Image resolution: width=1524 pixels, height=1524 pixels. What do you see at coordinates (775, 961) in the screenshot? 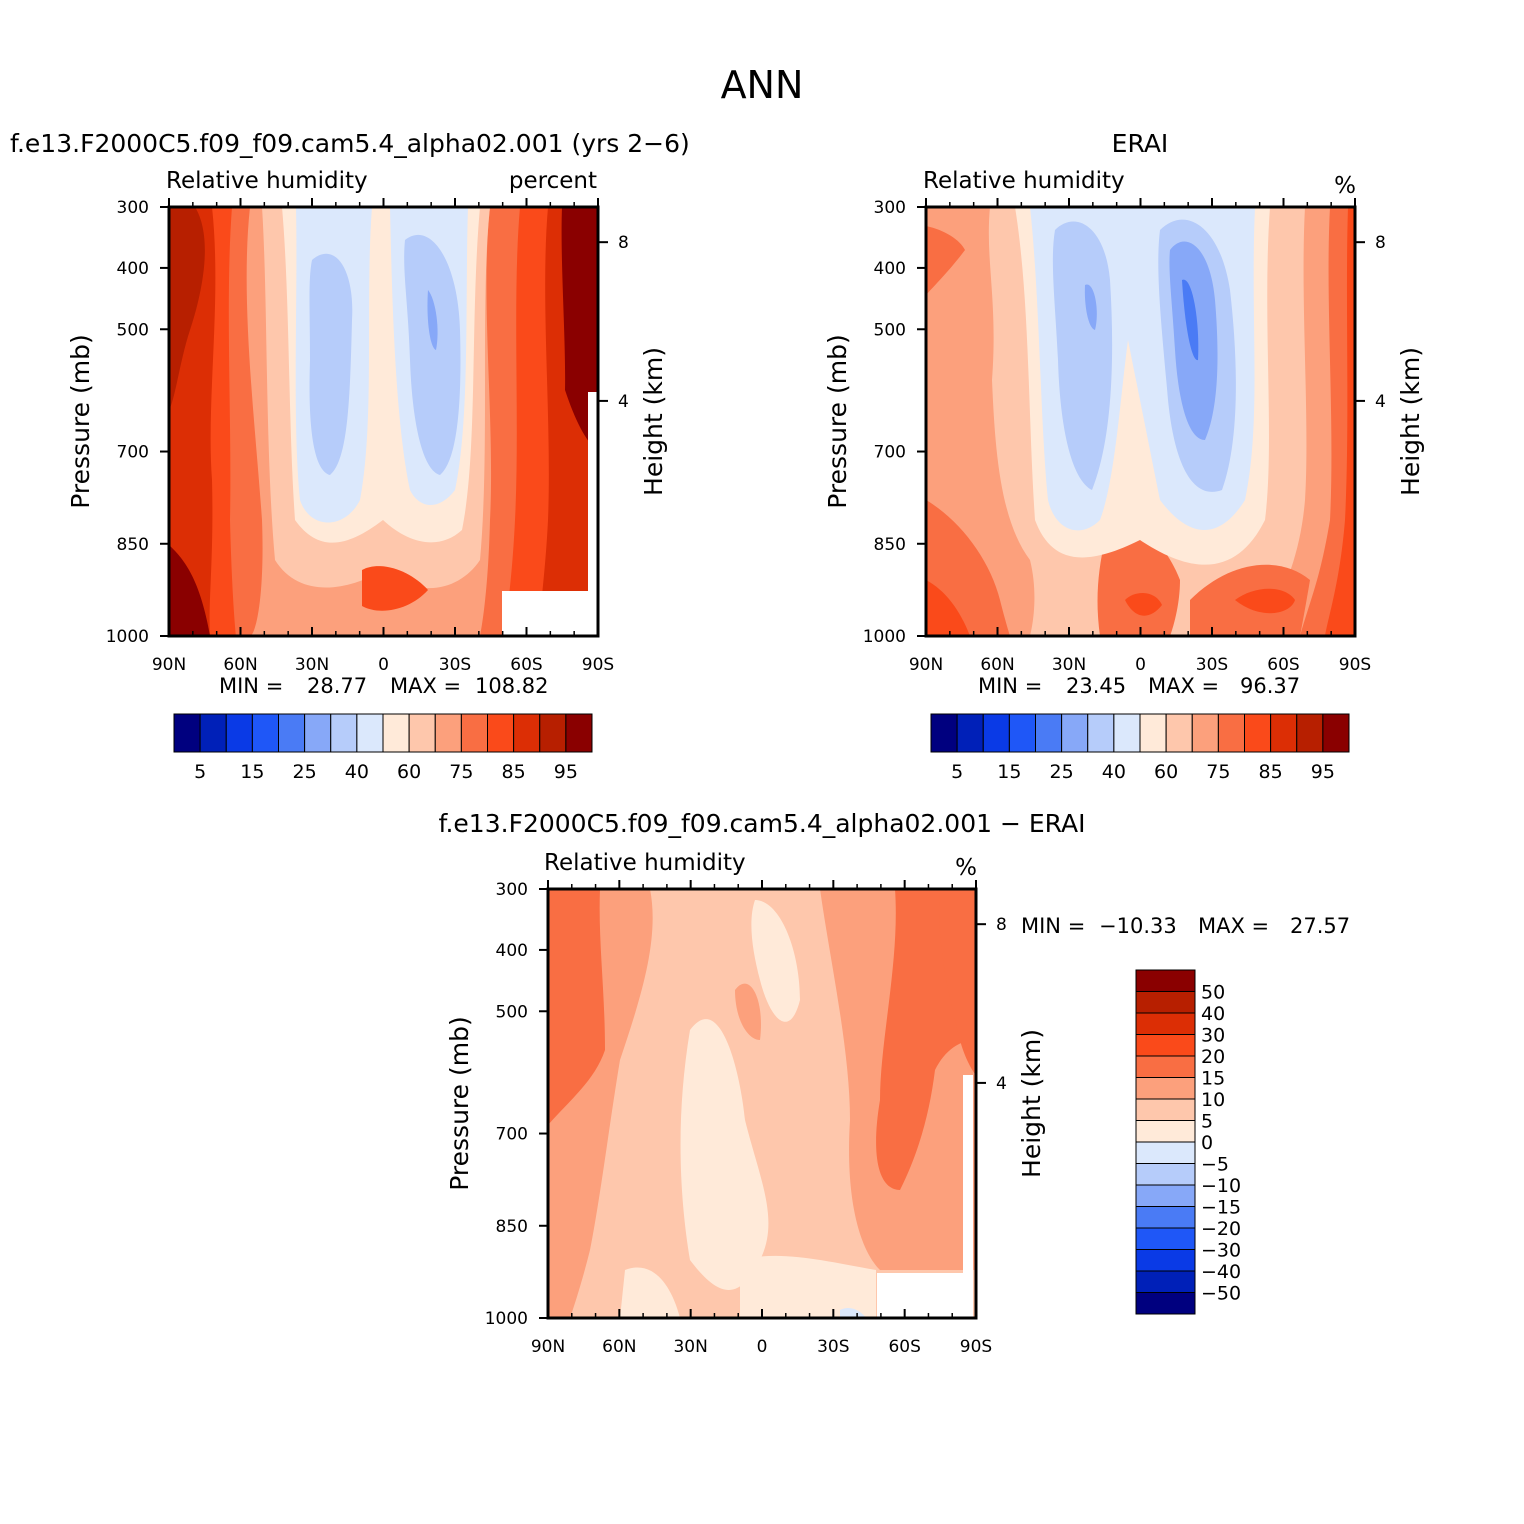
I see `panel-diff-contour-eq-upper` at bounding box center [775, 961].